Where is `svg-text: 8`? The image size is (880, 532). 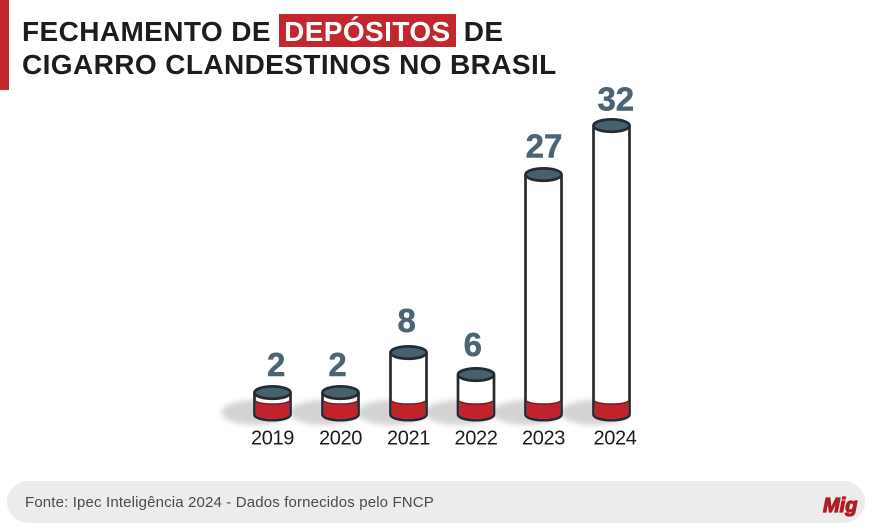
svg-text: 8 is located at coordinates (407, 320).